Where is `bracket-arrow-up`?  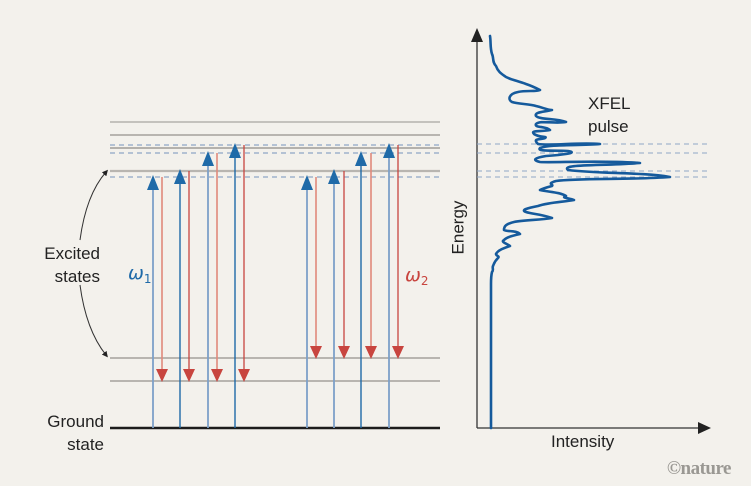 bracket-arrow-up is located at coordinates (93, 205).